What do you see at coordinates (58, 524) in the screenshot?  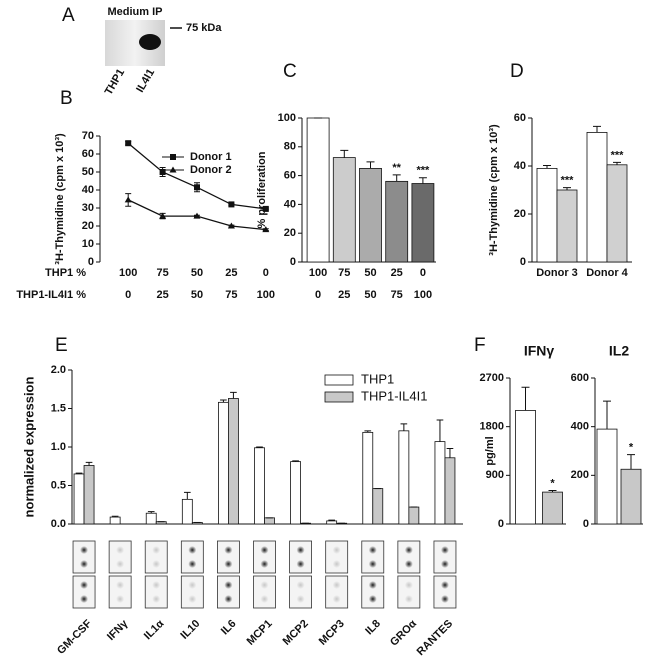 I see `y-tick-label: 0.0` at bounding box center [58, 524].